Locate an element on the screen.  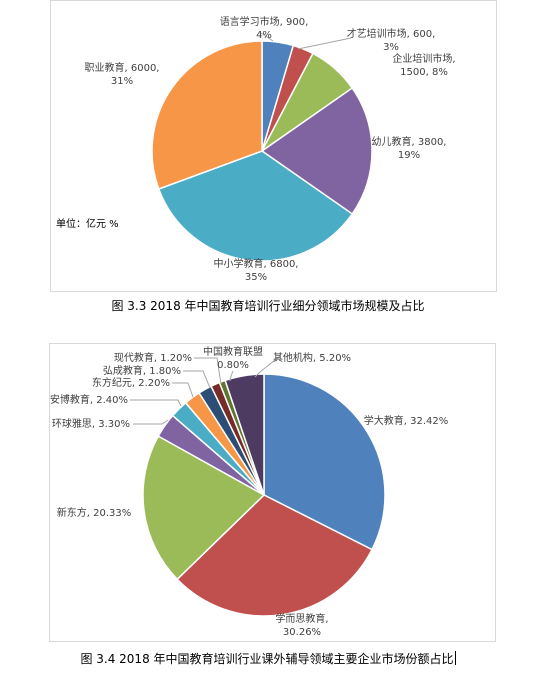
c2-data-label-3: 环球雅思, 3.30% is located at coordinates (91, 423).